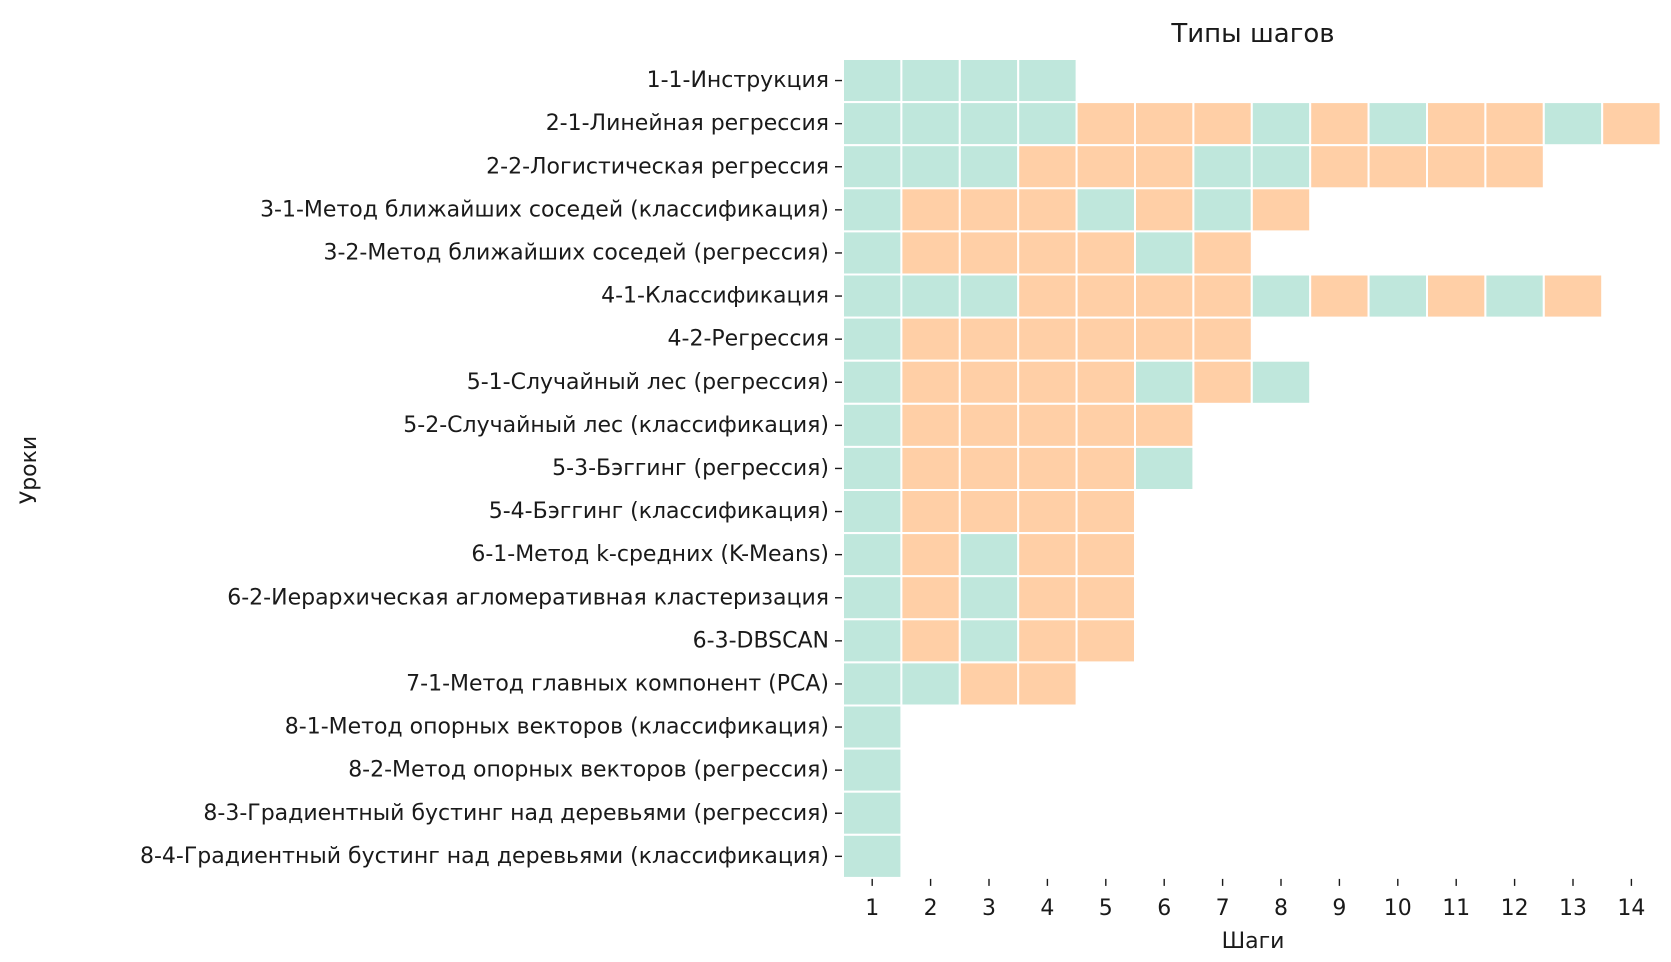  Describe the element at coordinates (1106, 908) in the screenshot. I see `x-tick-label: 5` at that location.